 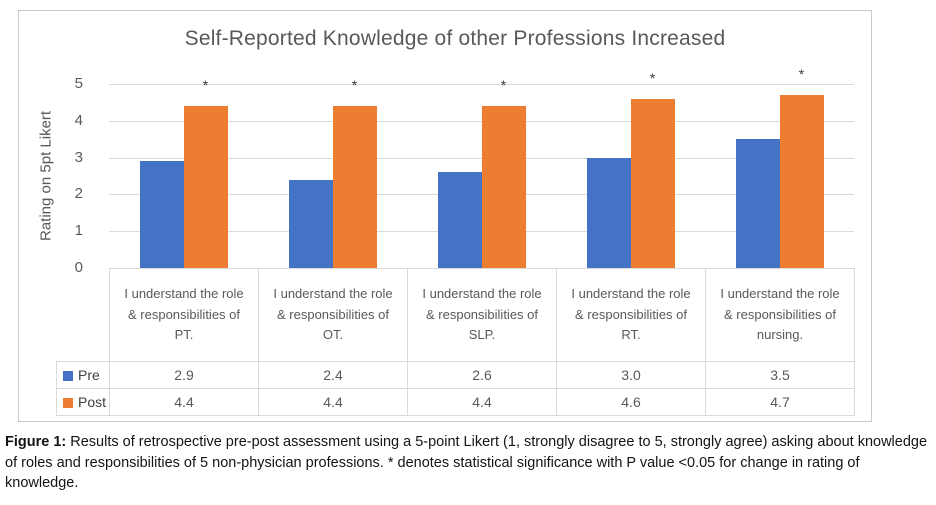 I want to click on caption-label: Figure 1:, so click(x=36, y=442).